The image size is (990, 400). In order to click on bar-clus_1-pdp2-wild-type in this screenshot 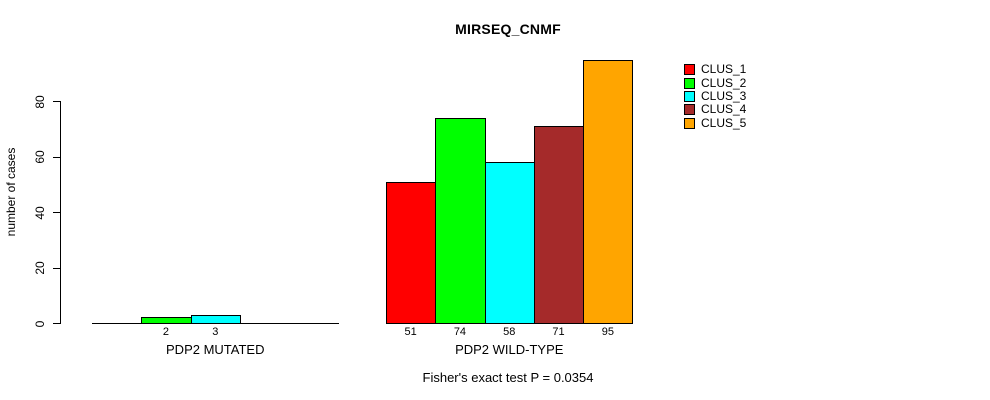, I will do `click(411, 252)`.